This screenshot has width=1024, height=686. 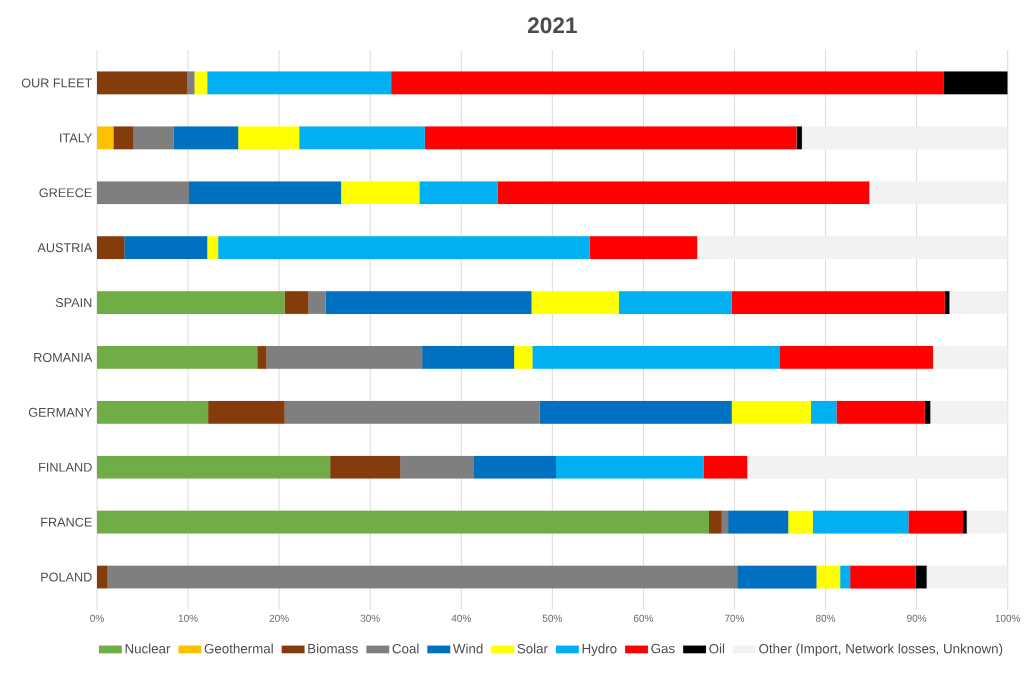 I want to click on legend-label: Geothermal, so click(x=238, y=648).